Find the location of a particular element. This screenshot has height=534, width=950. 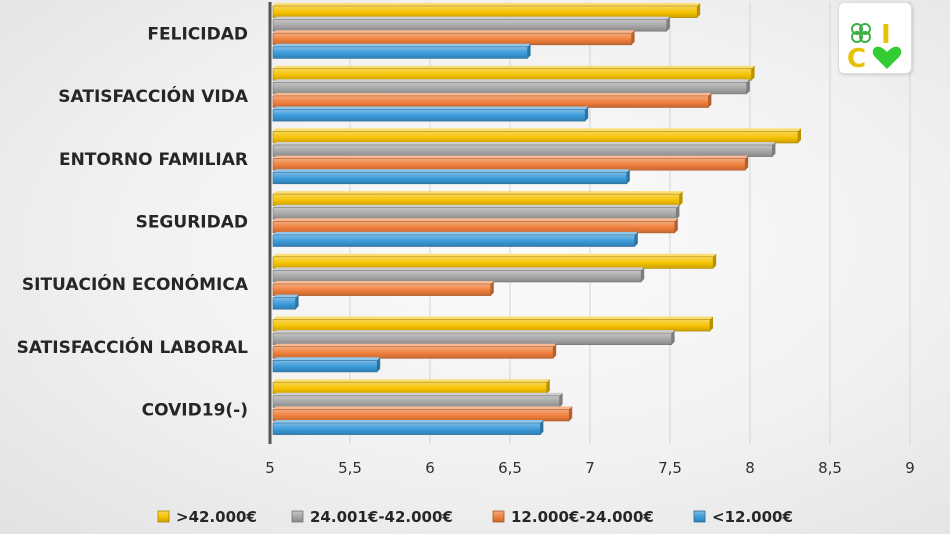

x-tick-label: 5 is located at coordinates (270, 468).